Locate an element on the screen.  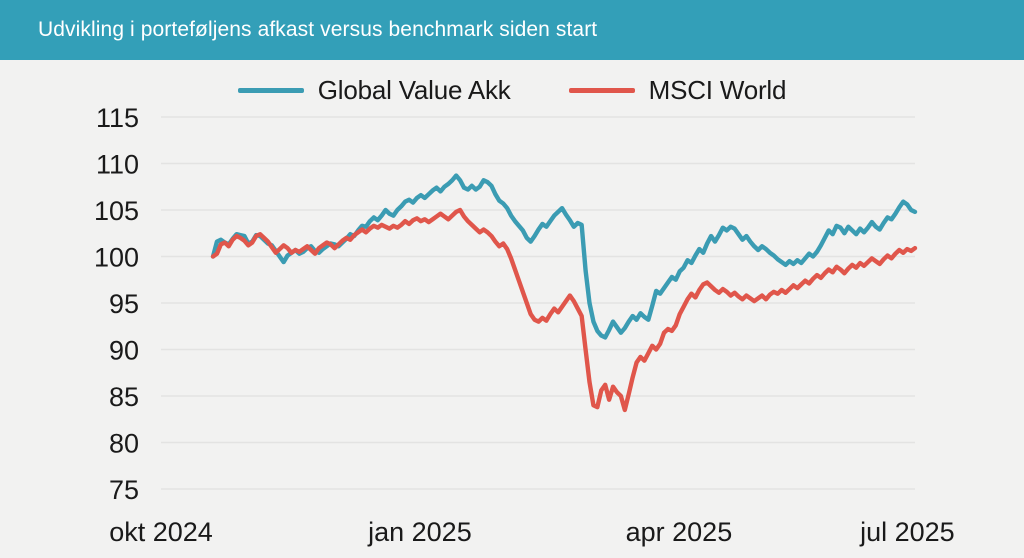
legend-item-label: MSCI World is located at coordinates (717, 89).